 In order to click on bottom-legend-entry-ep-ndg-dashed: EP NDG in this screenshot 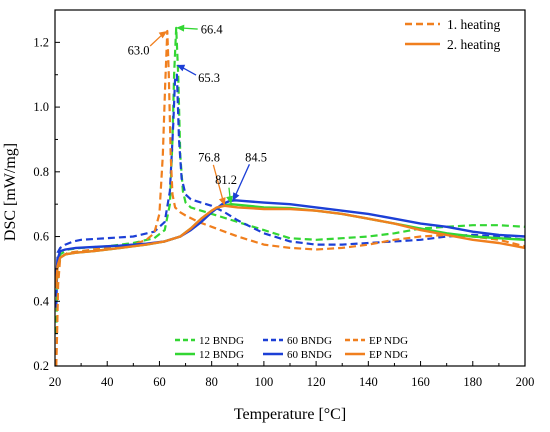, I will do `click(376, 341)`.